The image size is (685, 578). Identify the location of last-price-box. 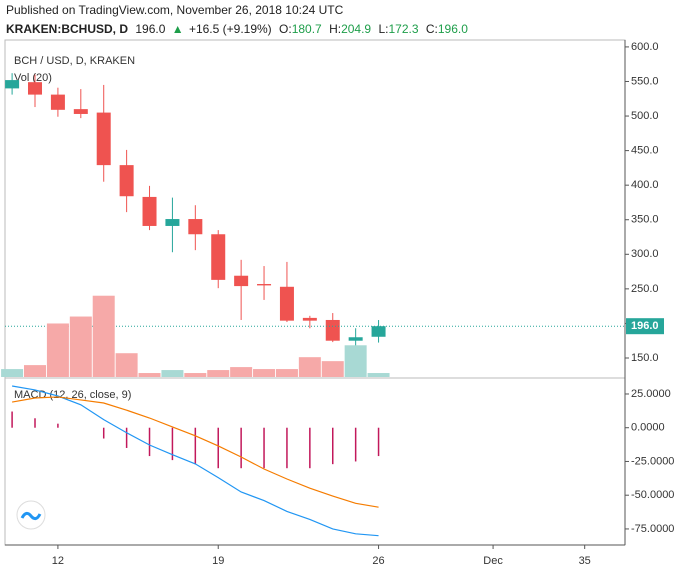
(645, 326).